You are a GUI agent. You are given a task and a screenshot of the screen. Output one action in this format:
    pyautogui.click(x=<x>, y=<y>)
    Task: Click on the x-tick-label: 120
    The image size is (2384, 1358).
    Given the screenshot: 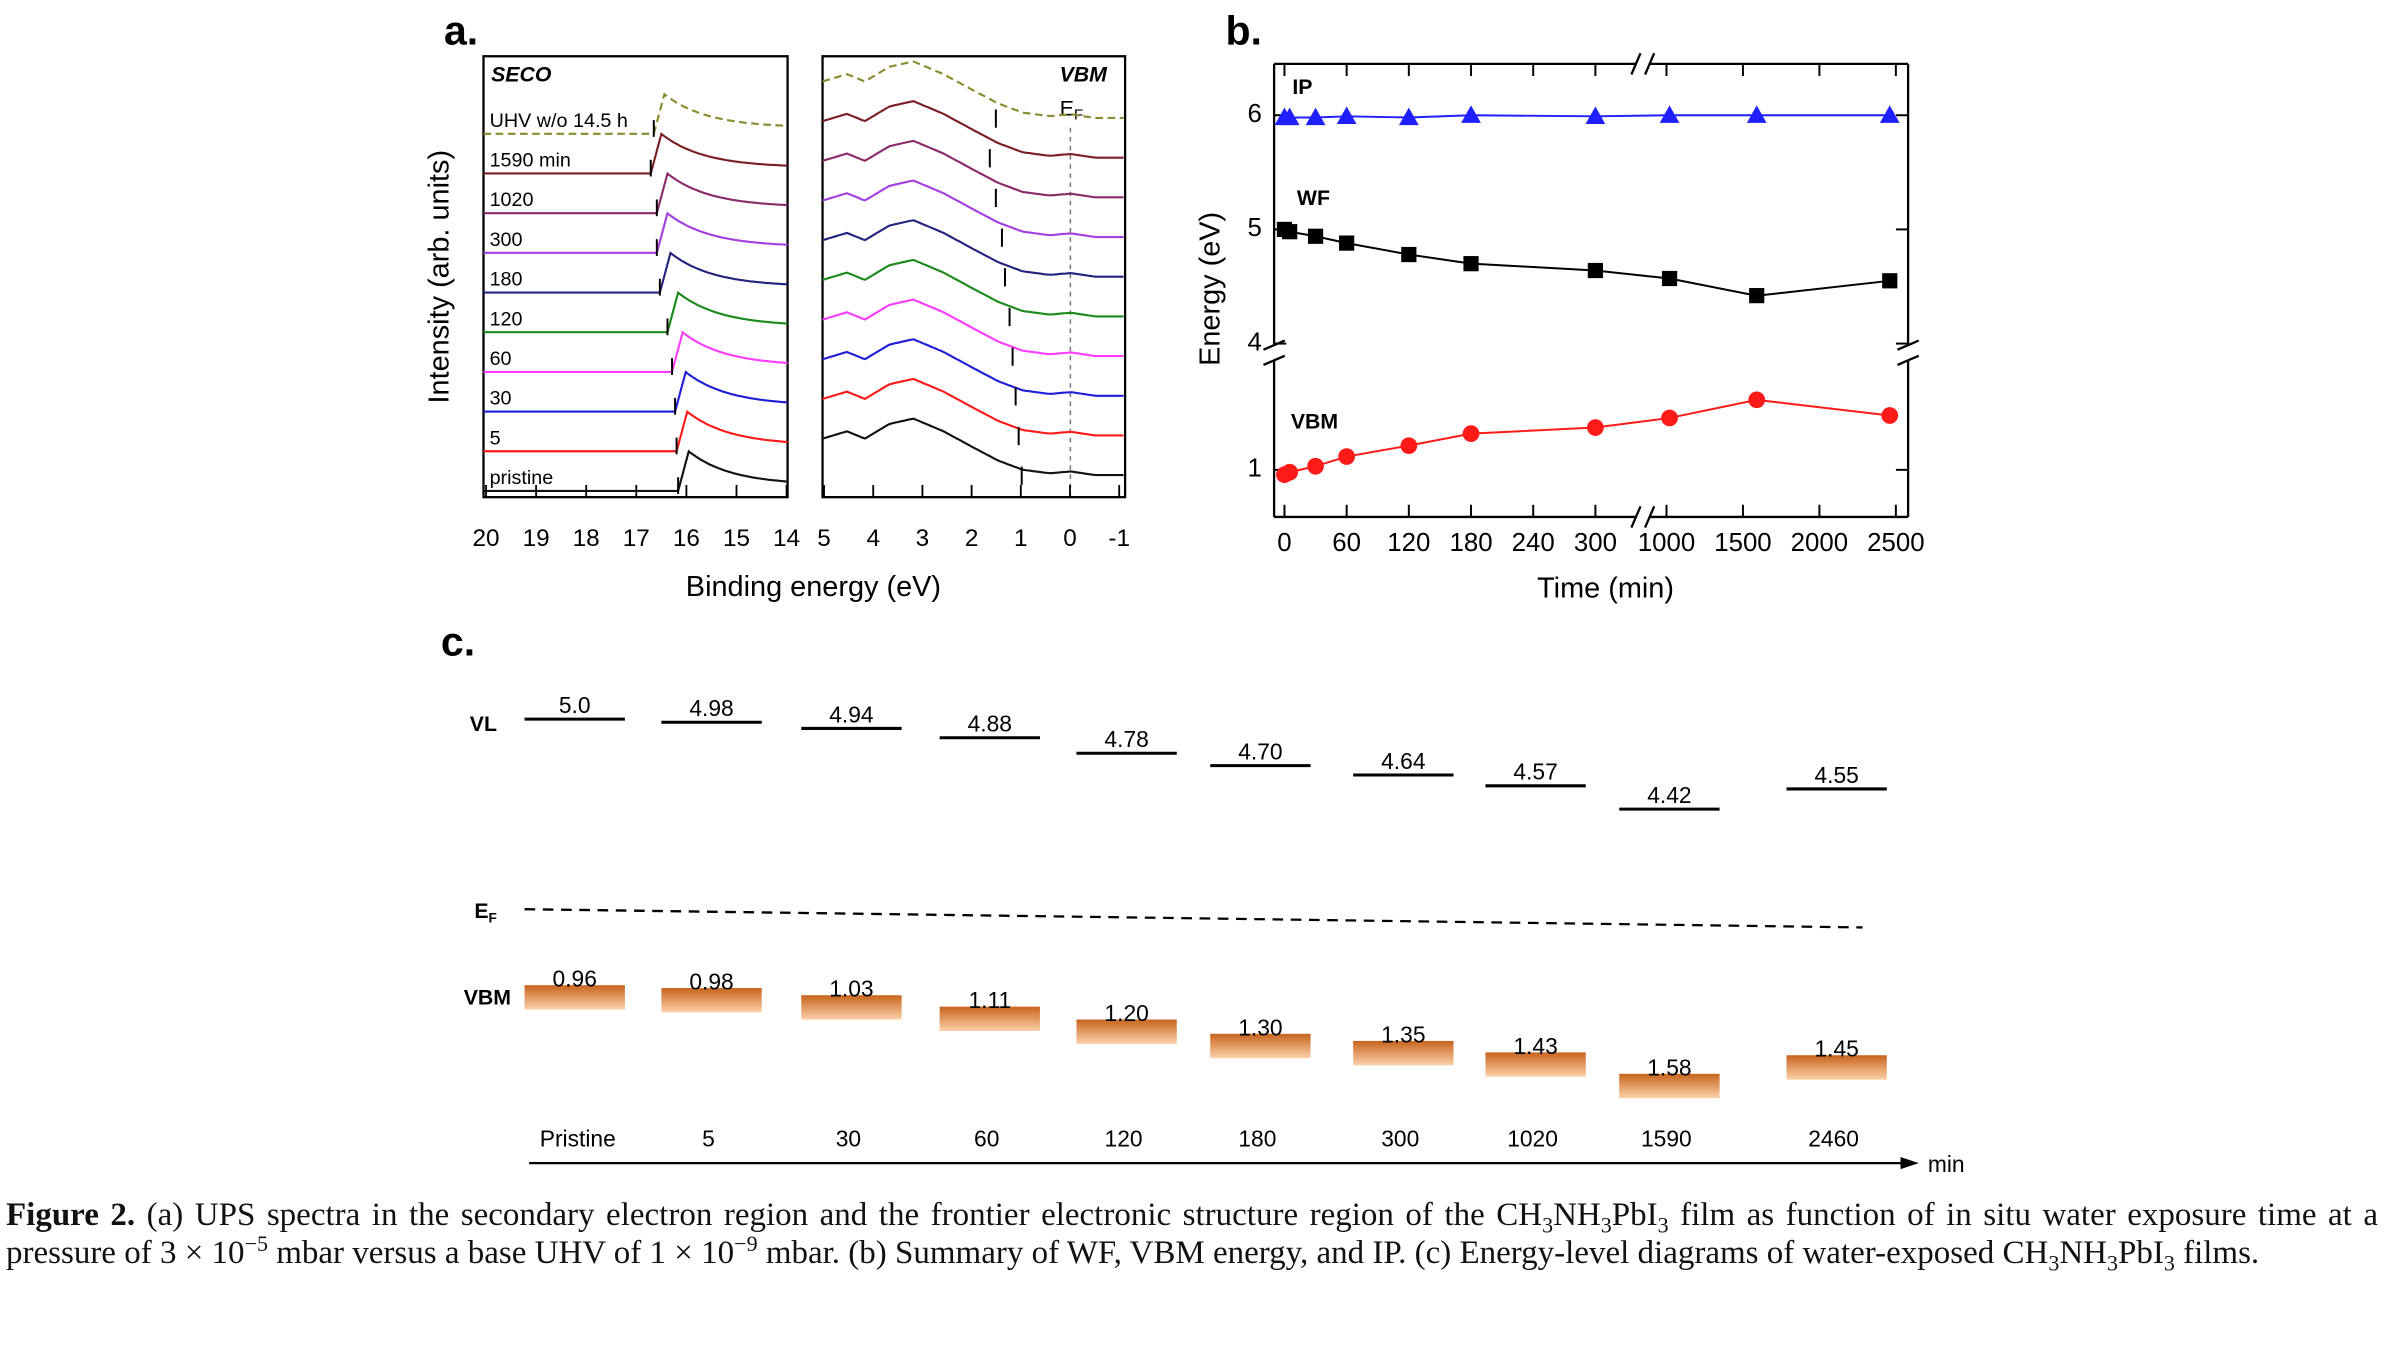 What is the action you would take?
    pyautogui.click(x=1408, y=543)
    